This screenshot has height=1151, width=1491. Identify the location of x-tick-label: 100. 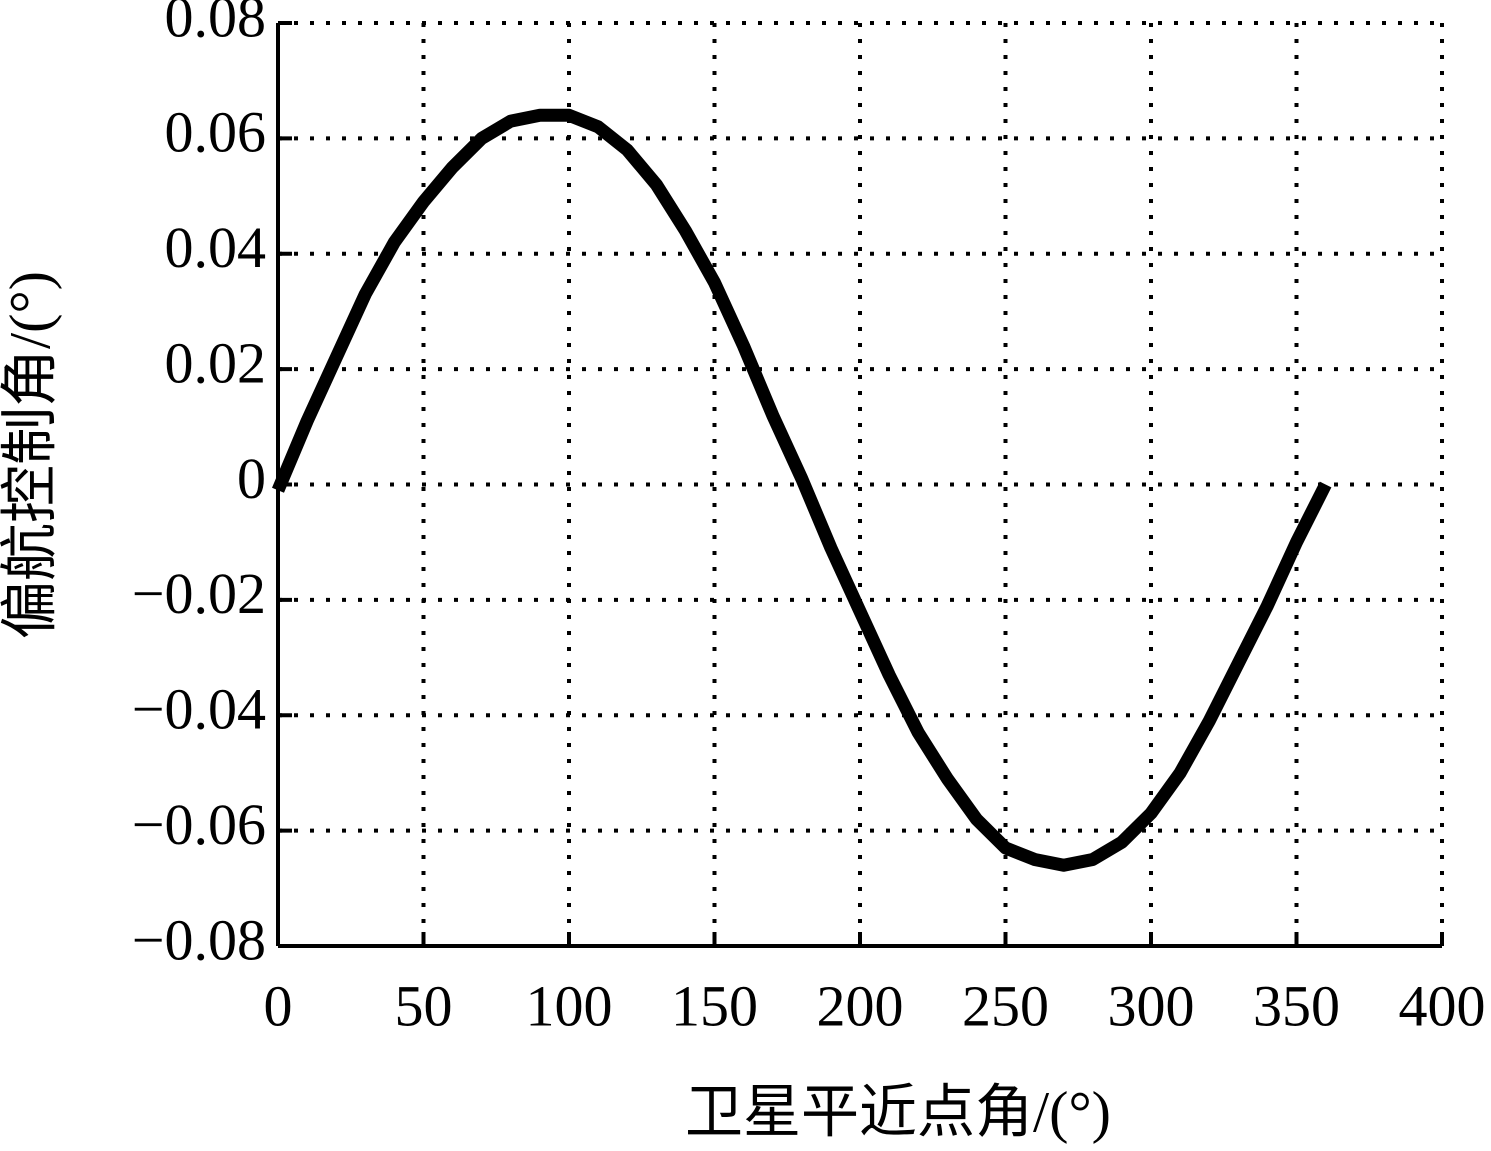
(569, 1005).